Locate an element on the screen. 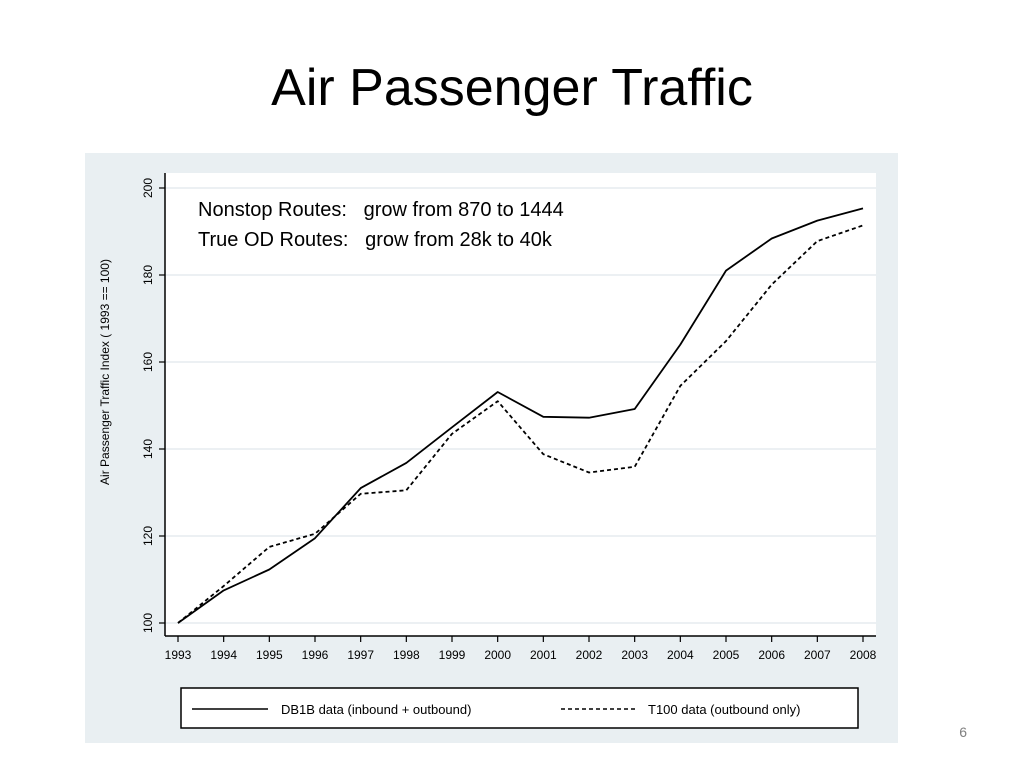 The width and height of the screenshot is (1024, 768). x-tick-label-1997: 1997 is located at coordinates (360, 655).